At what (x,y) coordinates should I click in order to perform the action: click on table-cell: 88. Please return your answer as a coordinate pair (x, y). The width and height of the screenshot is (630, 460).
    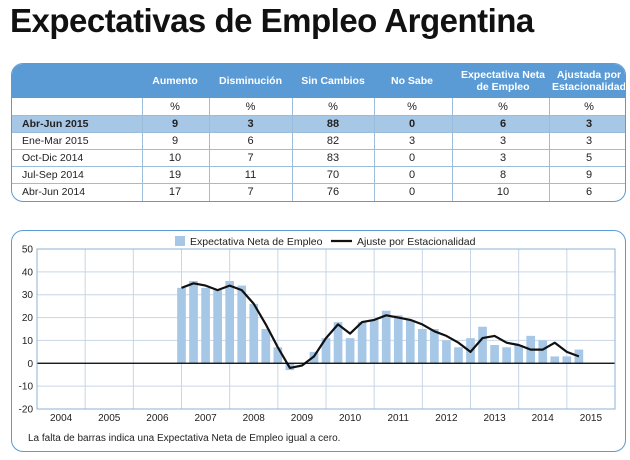
    Looking at the image, I should click on (333, 124).